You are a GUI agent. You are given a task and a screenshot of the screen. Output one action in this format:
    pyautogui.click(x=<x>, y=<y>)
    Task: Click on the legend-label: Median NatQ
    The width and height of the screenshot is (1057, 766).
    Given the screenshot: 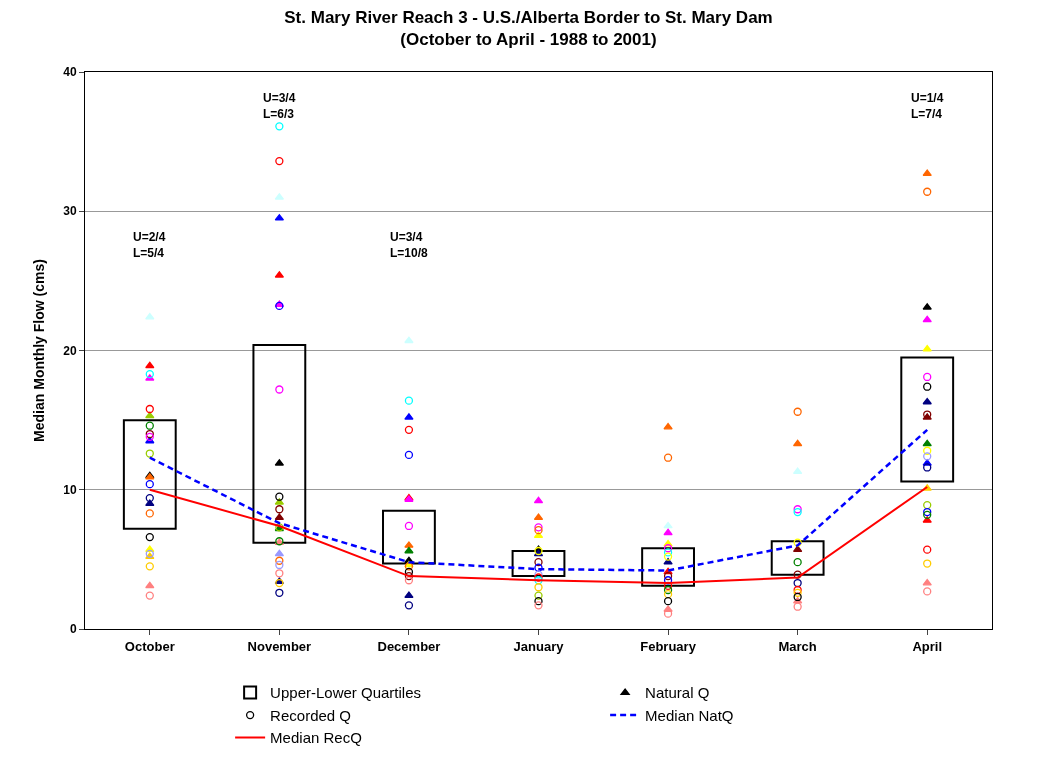 What is the action you would take?
    pyautogui.click(x=689, y=715)
    